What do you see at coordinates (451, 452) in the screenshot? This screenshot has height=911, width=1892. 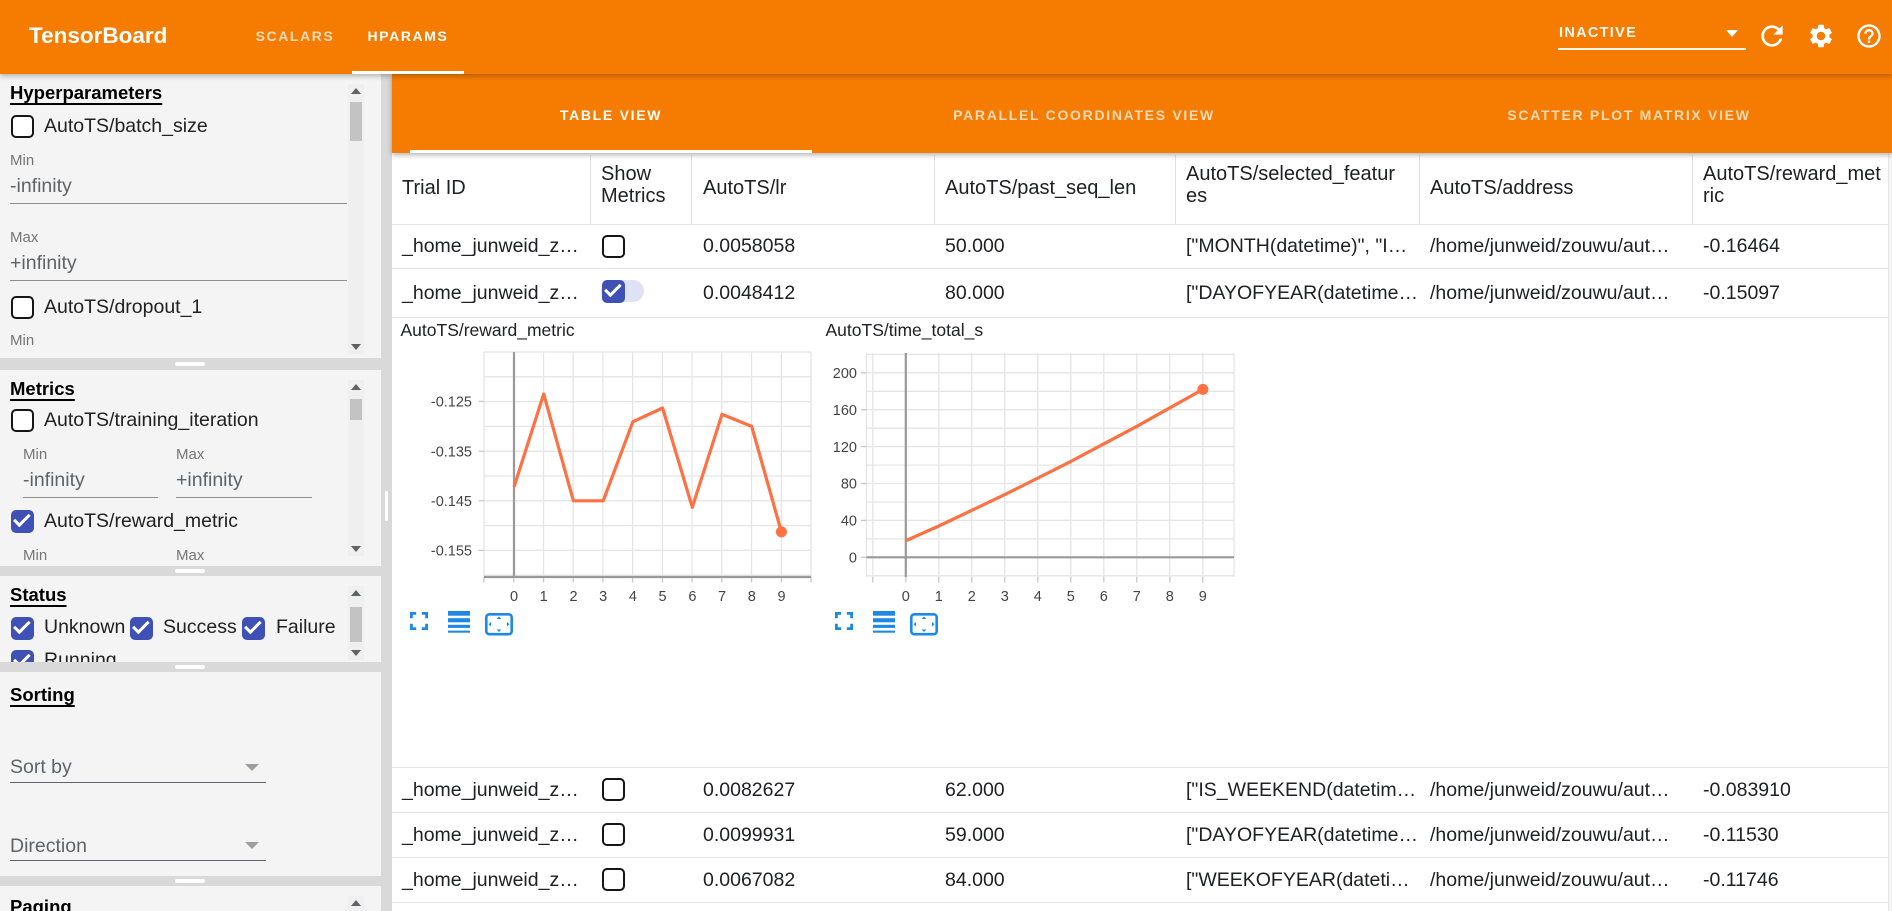 I see `svg-text: -0.135` at bounding box center [451, 452].